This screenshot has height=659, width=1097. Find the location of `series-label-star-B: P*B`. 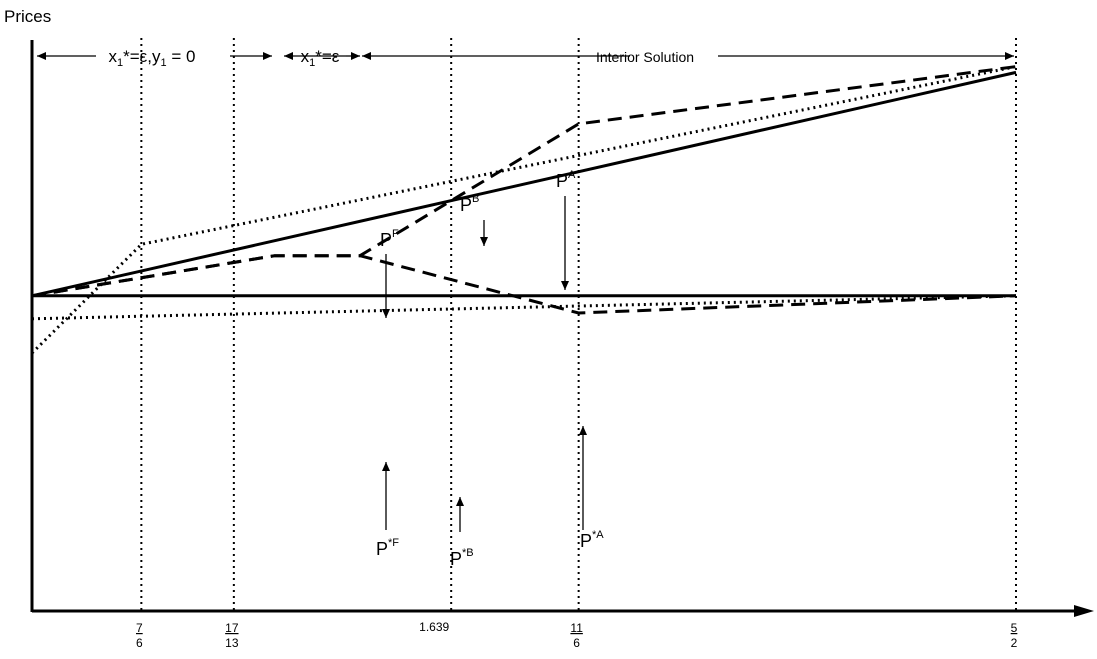

series-label-star-B: P*B is located at coordinates (462, 533).